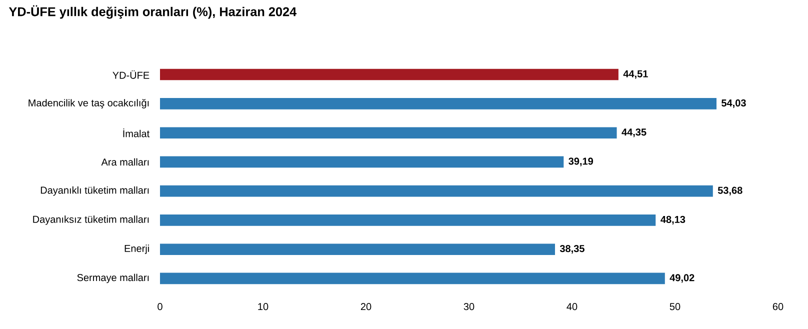  What do you see at coordinates (125, 162) in the screenshot?
I see `y-tick-label: Ara malları` at bounding box center [125, 162].